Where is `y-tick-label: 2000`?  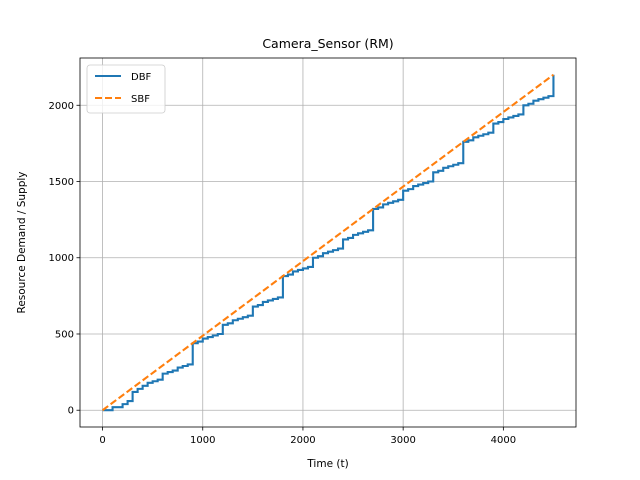
y-tick-label: 2000 is located at coordinates (61, 106).